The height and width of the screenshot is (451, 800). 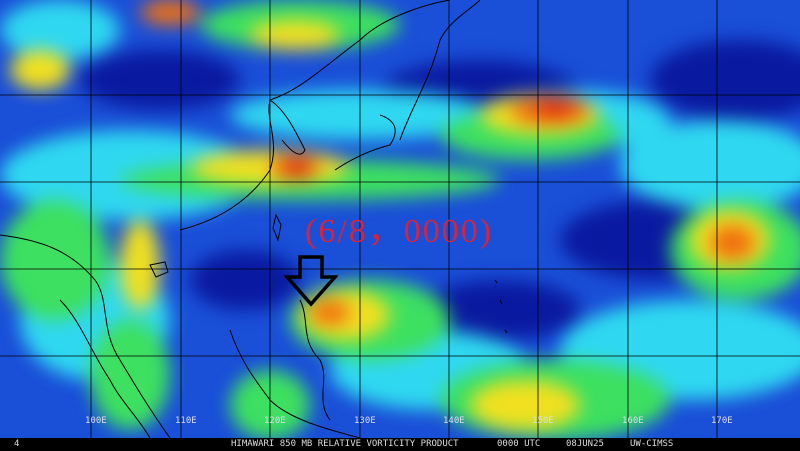 I want to click on down-arrow-icon, so click(x=311, y=281).